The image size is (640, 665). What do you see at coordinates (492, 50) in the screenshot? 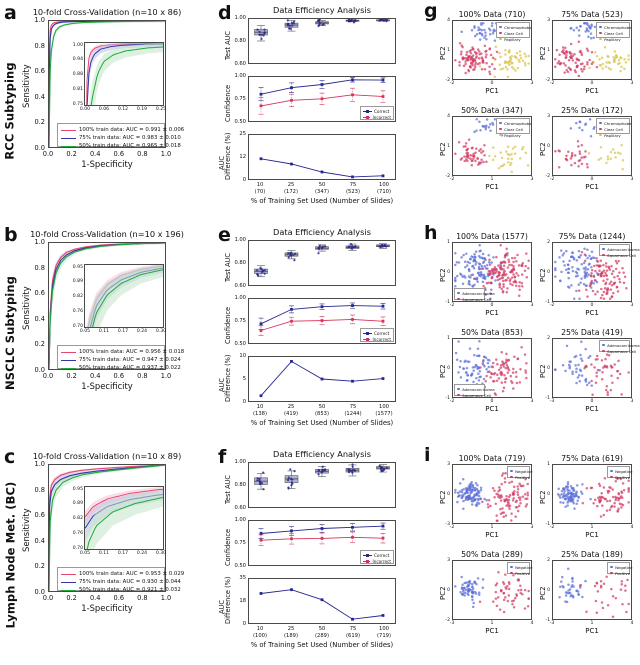
I see `pca-scatter-plot` at bounding box center [492, 50].